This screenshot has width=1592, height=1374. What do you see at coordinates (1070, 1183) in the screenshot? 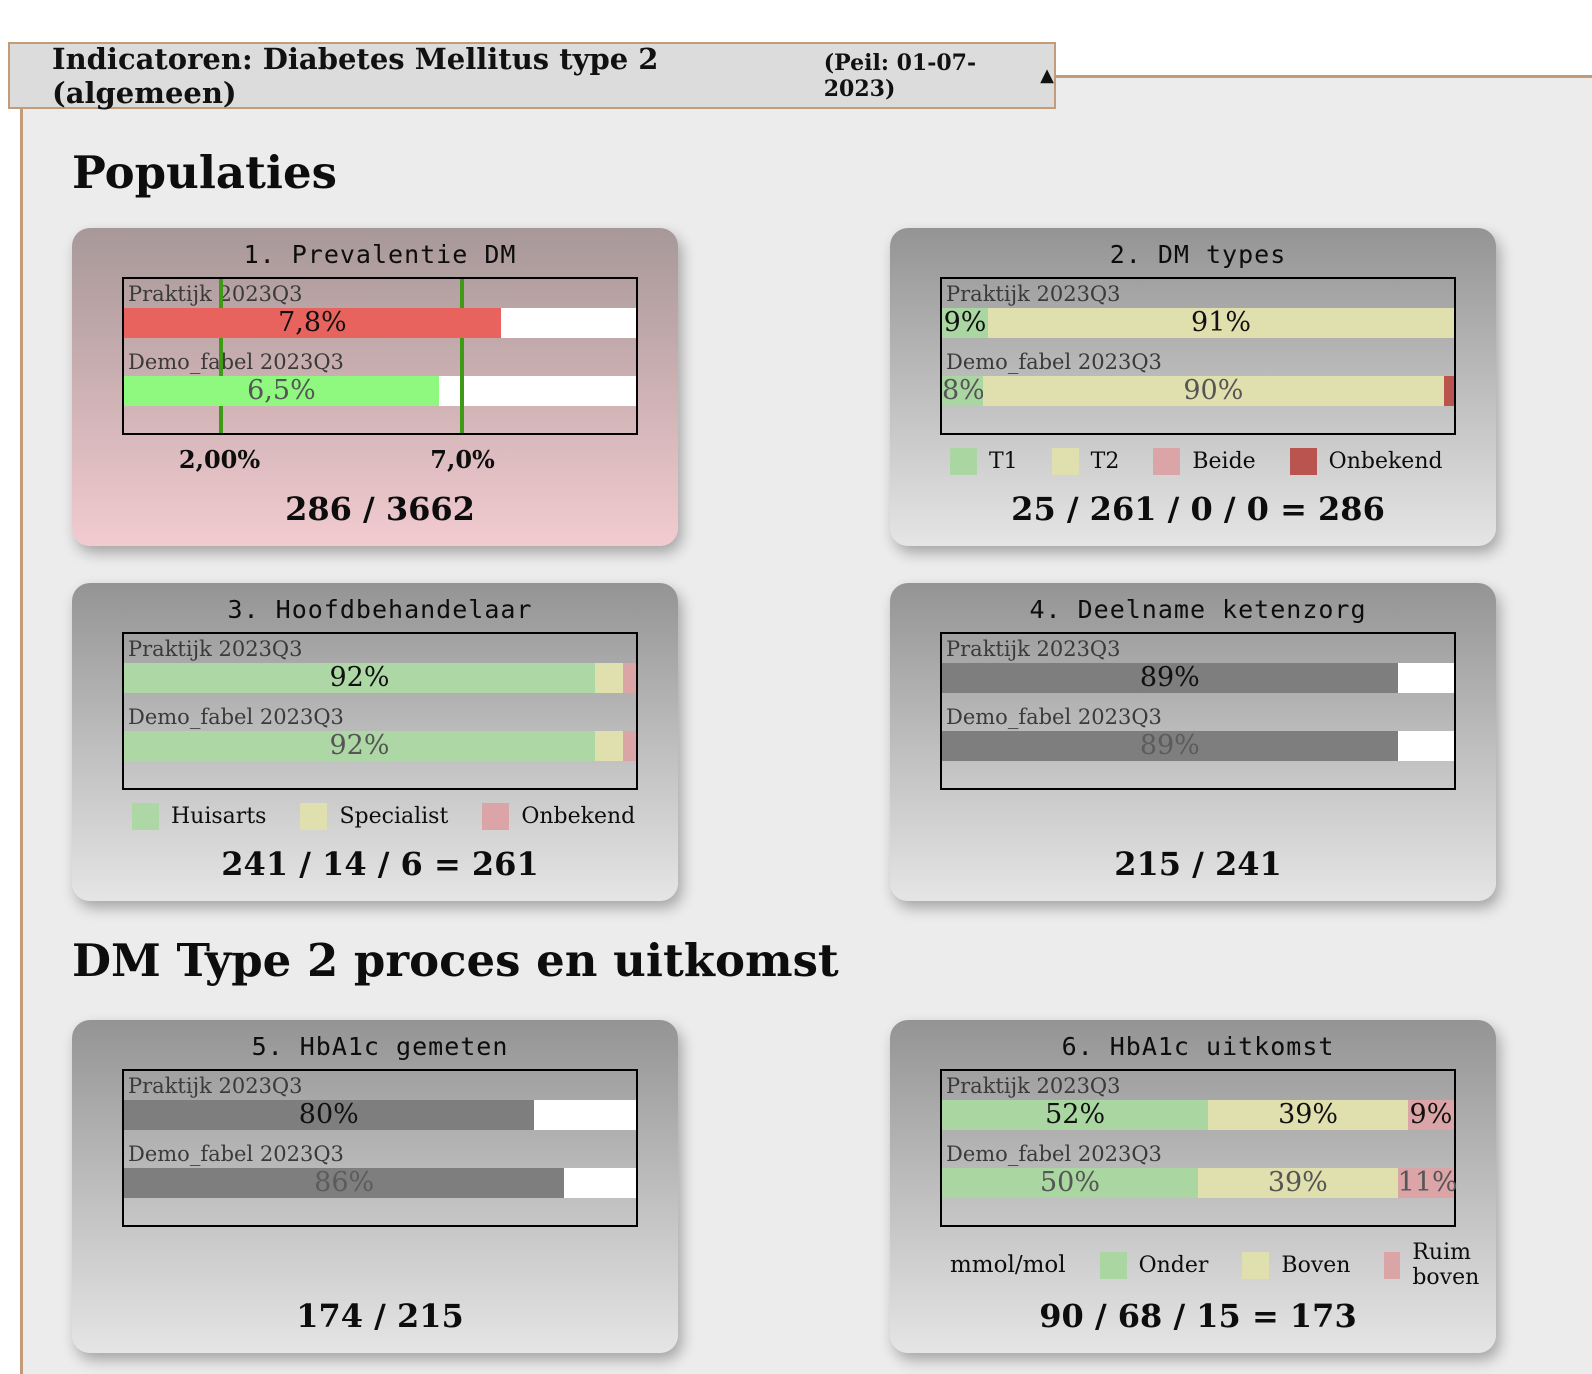
I see `bar-segment: 50%` at bounding box center [1070, 1183].